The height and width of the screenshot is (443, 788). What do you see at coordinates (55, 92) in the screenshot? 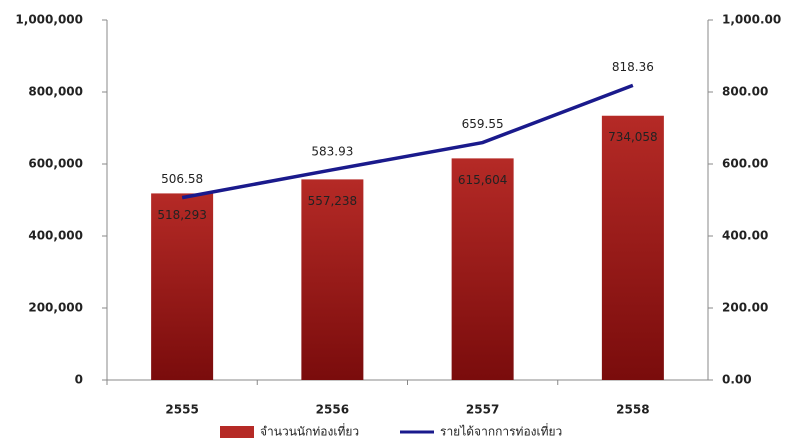
I see `y-tick-label: 800,000` at bounding box center [55, 92].